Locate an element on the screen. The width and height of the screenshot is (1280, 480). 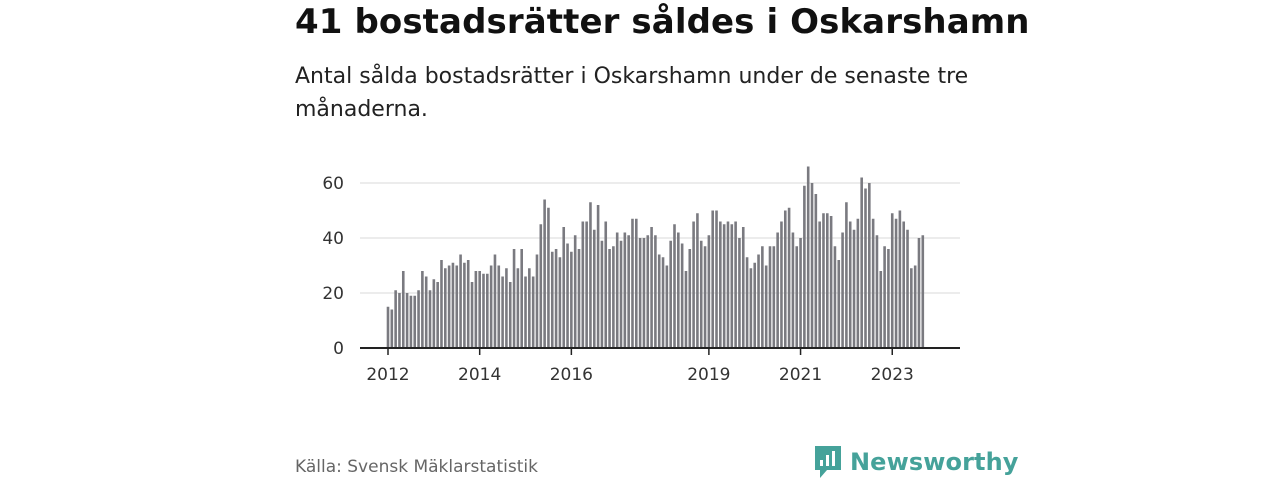
chart-title: 41 bostadsrätter såldes i Oskarshamn is located at coordinates (662, 22).